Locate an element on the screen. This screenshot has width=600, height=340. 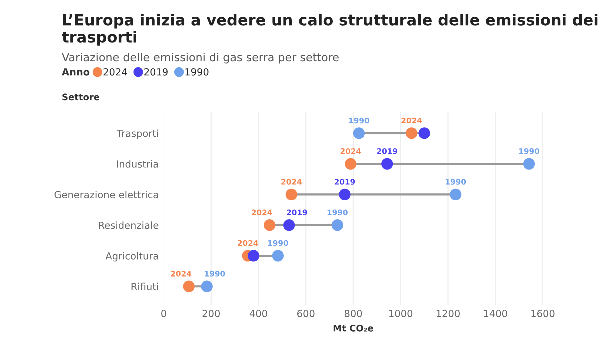
y-tick-label: Residenziale is located at coordinates (129, 226).